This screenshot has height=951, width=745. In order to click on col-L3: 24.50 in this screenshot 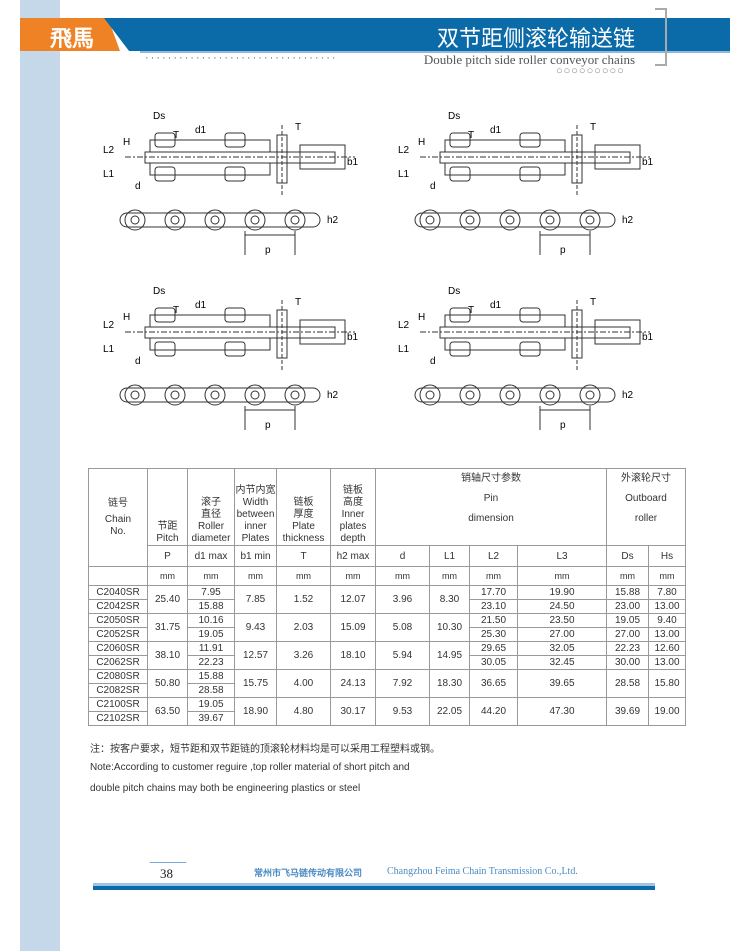, I will do `click(562, 606)`.